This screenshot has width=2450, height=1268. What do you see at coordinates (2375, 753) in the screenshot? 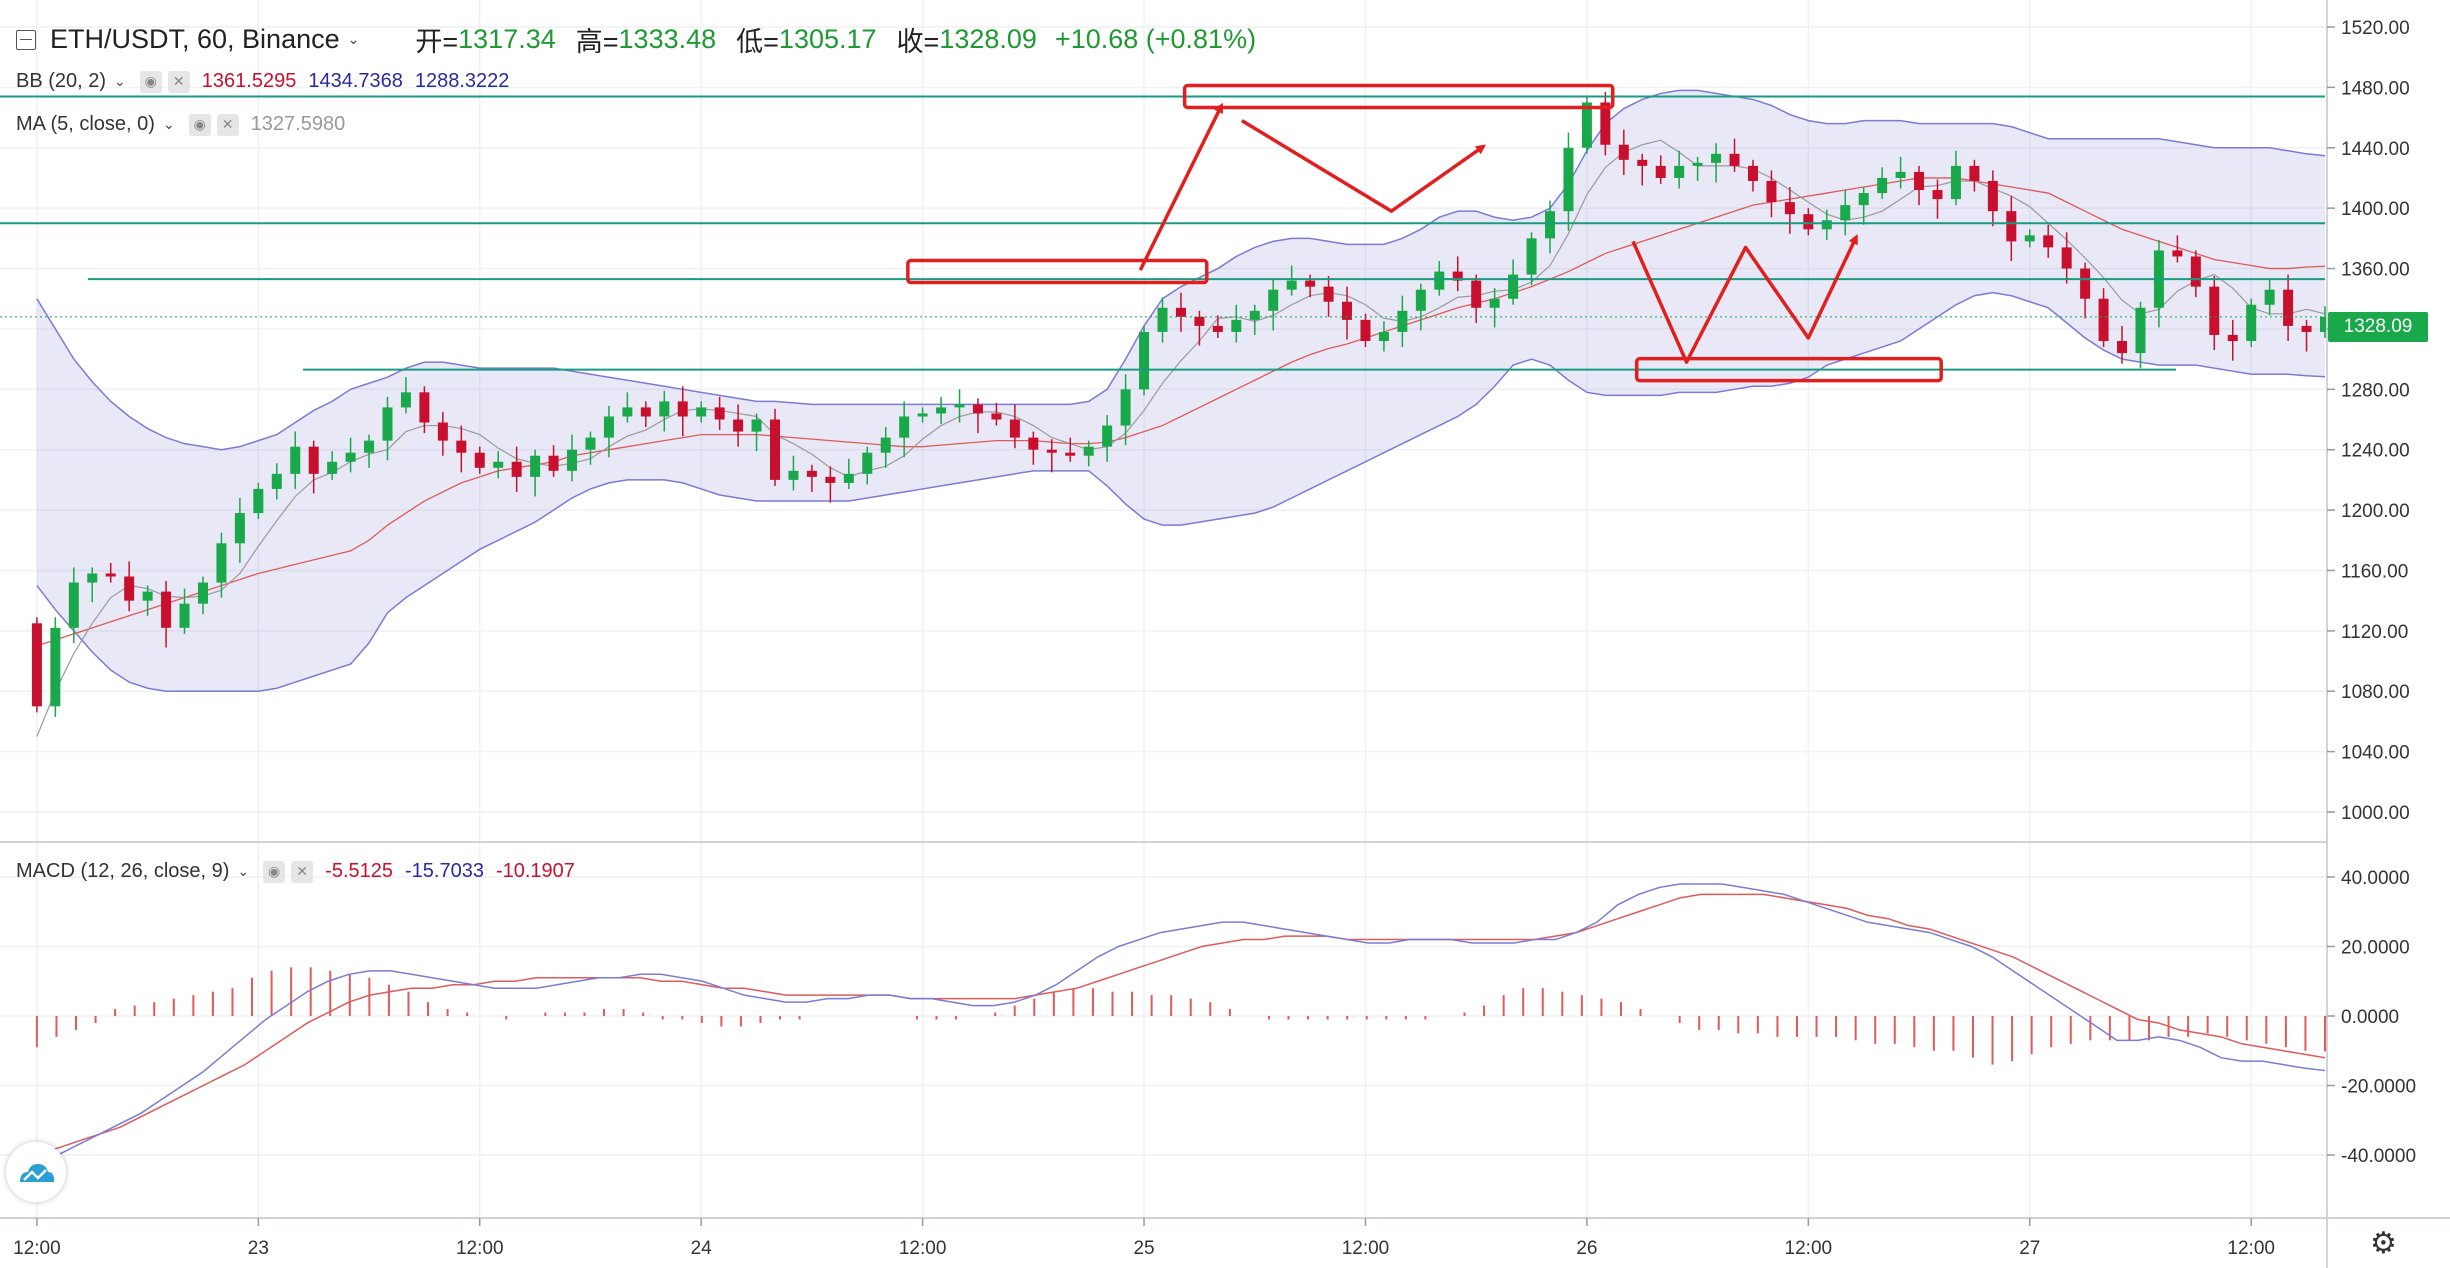
I see `price-tick-label: 1040.00` at bounding box center [2375, 753].